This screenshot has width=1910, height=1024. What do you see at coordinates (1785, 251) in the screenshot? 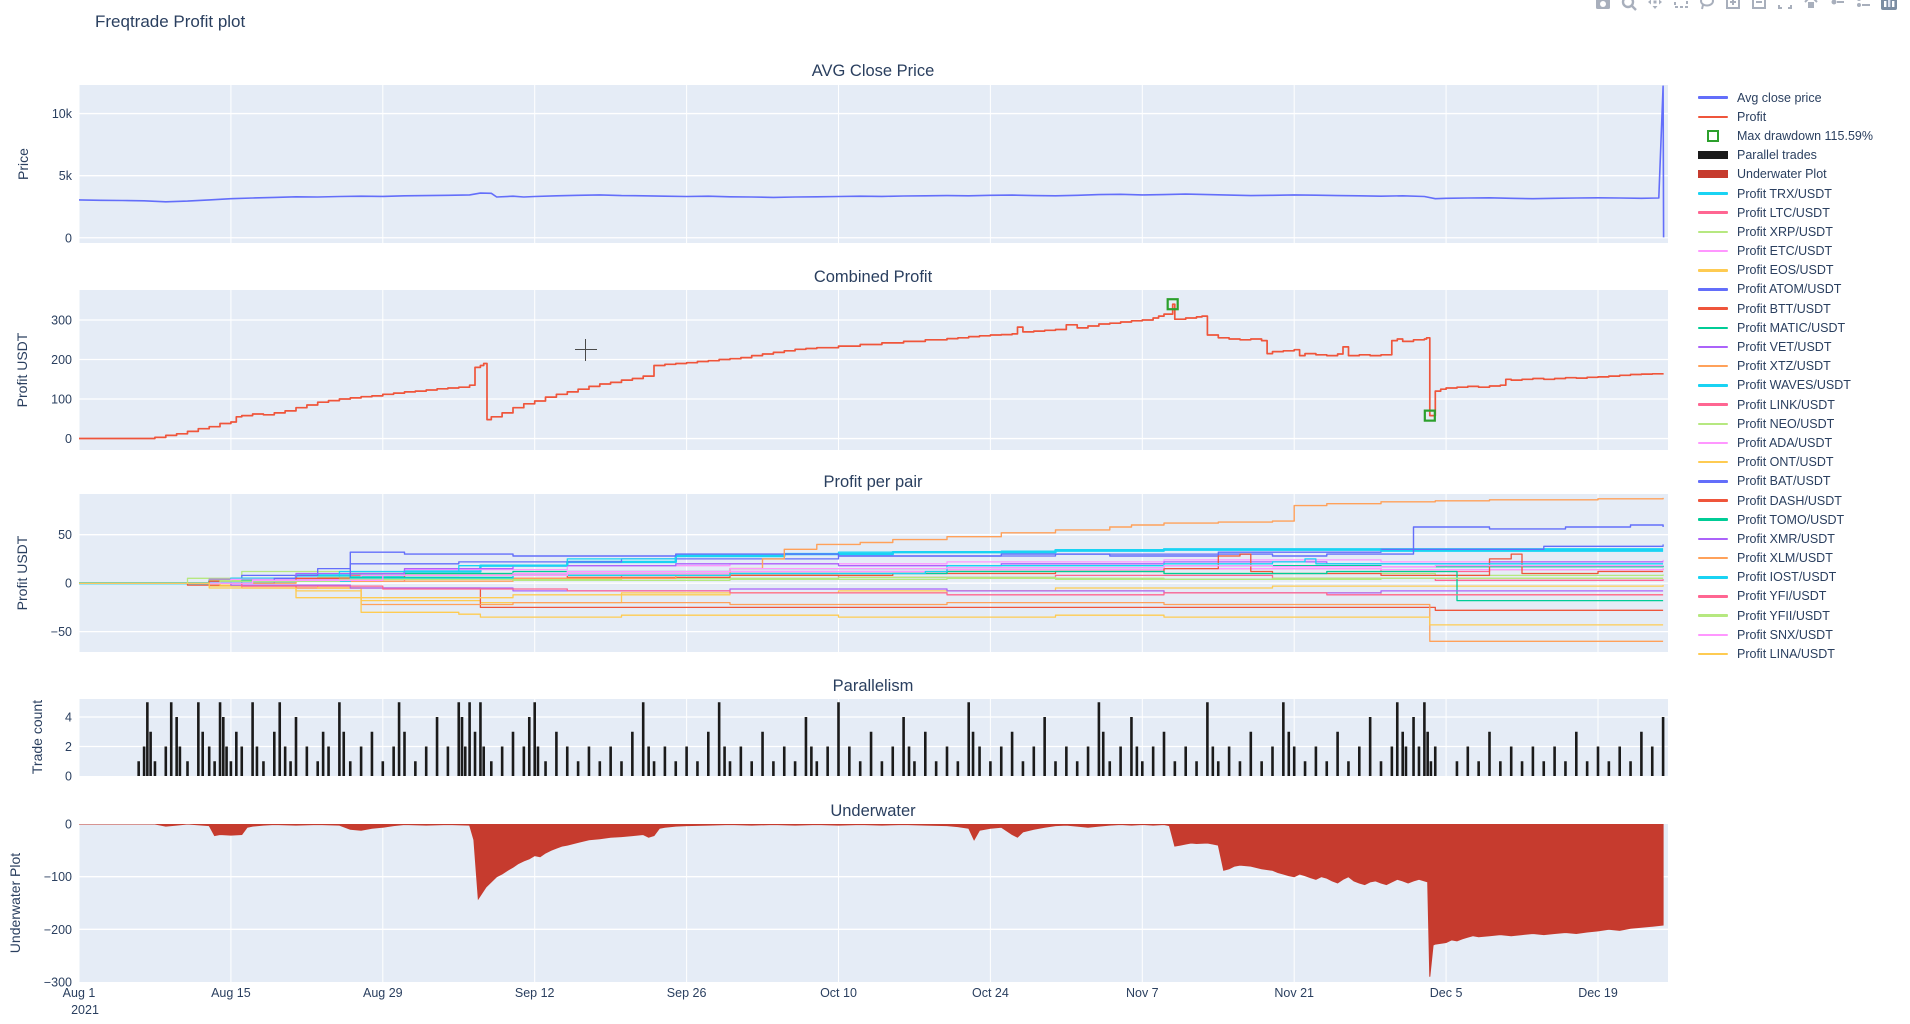
I see `legend-item-profit-etc-usdt: Profit ETC/USDT` at bounding box center [1785, 251].